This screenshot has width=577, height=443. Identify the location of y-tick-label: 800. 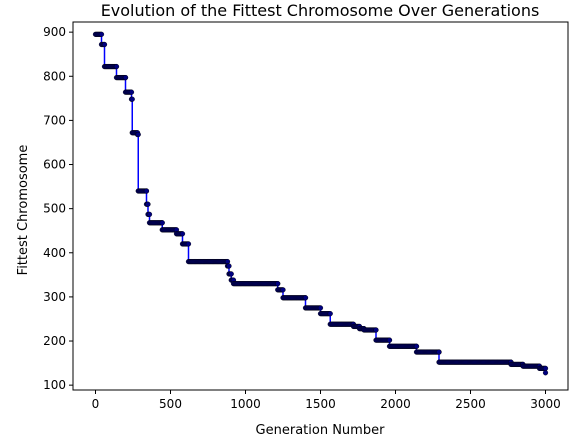
(54, 76).